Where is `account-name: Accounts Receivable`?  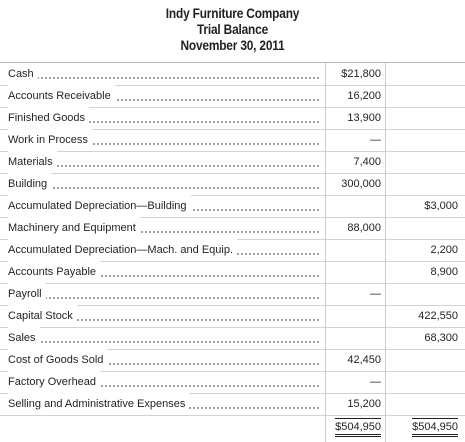 account-name: Accounts Receivable is located at coordinates (61, 96).